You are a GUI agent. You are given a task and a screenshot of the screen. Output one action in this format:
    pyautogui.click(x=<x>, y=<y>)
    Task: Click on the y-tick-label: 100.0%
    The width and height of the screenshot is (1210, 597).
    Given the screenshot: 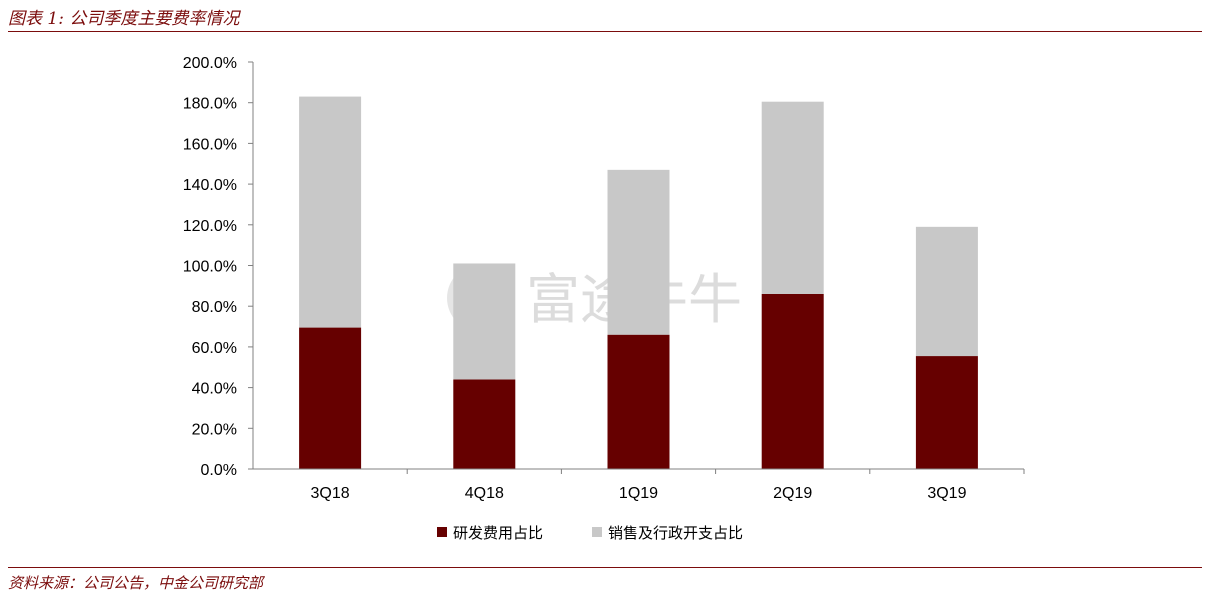 What is the action you would take?
    pyautogui.click(x=210, y=267)
    